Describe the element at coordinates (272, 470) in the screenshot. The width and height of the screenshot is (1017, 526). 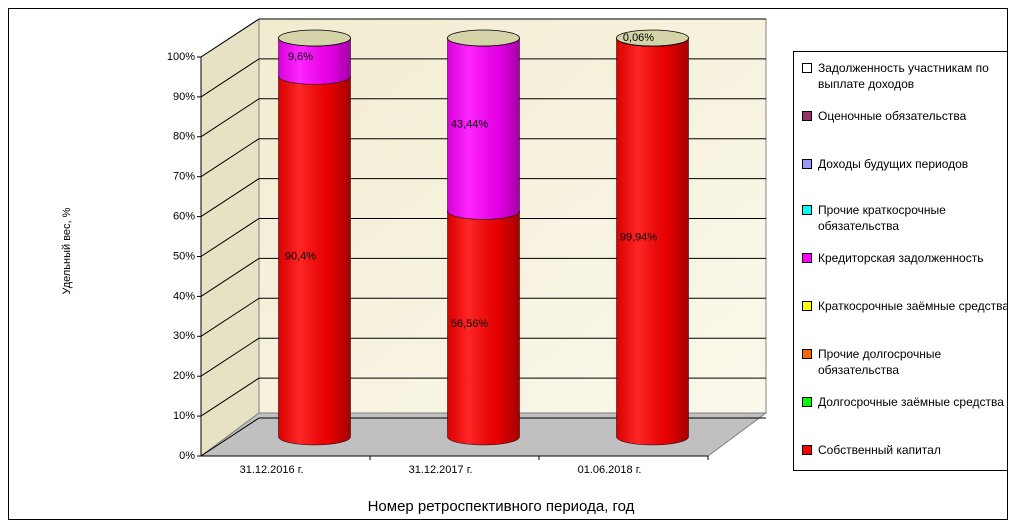
I see `x-tick-label: 31.12.2016 г.` at that location.